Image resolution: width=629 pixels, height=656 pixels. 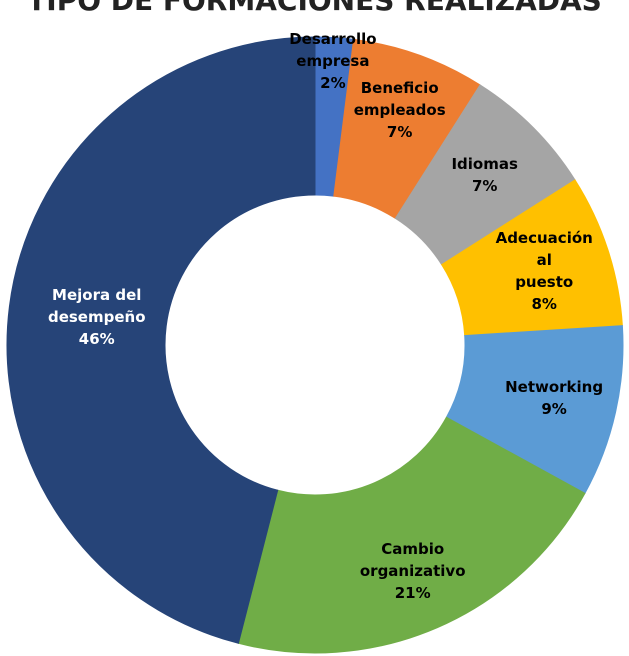 What do you see at coordinates (544, 303) in the screenshot?
I see `value-label: 8%` at bounding box center [544, 303].